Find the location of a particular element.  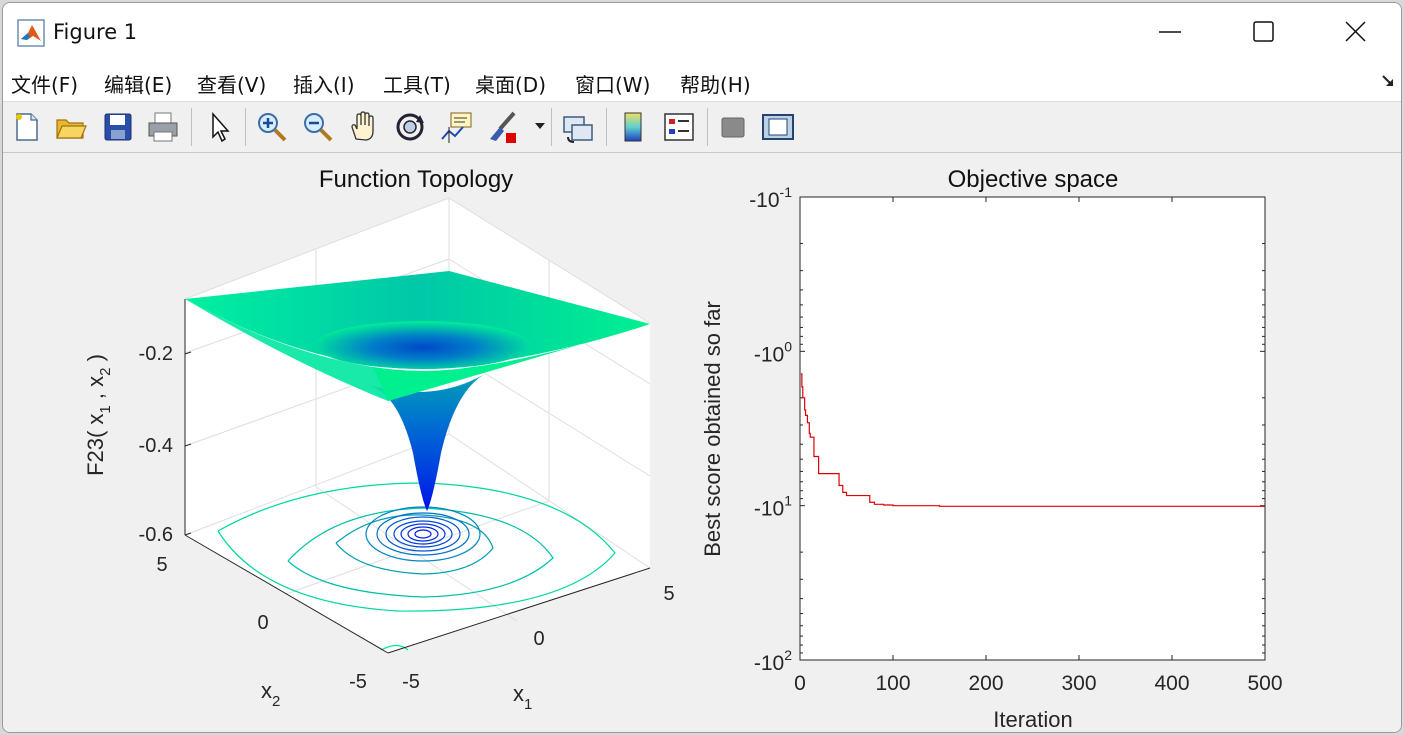

minimize-button is located at coordinates (1170, 32).